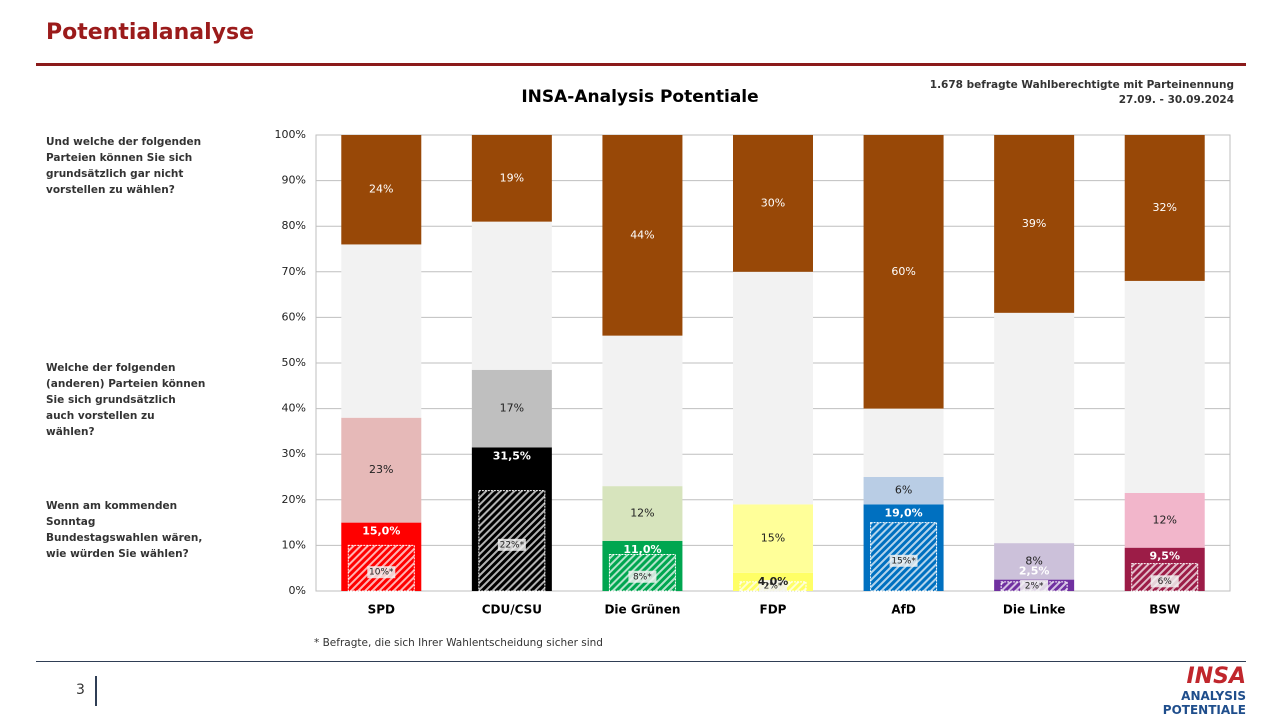  Describe the element at coordinates (642, 549) in the screenshot. I see `data-label: 11,0%` at that location.